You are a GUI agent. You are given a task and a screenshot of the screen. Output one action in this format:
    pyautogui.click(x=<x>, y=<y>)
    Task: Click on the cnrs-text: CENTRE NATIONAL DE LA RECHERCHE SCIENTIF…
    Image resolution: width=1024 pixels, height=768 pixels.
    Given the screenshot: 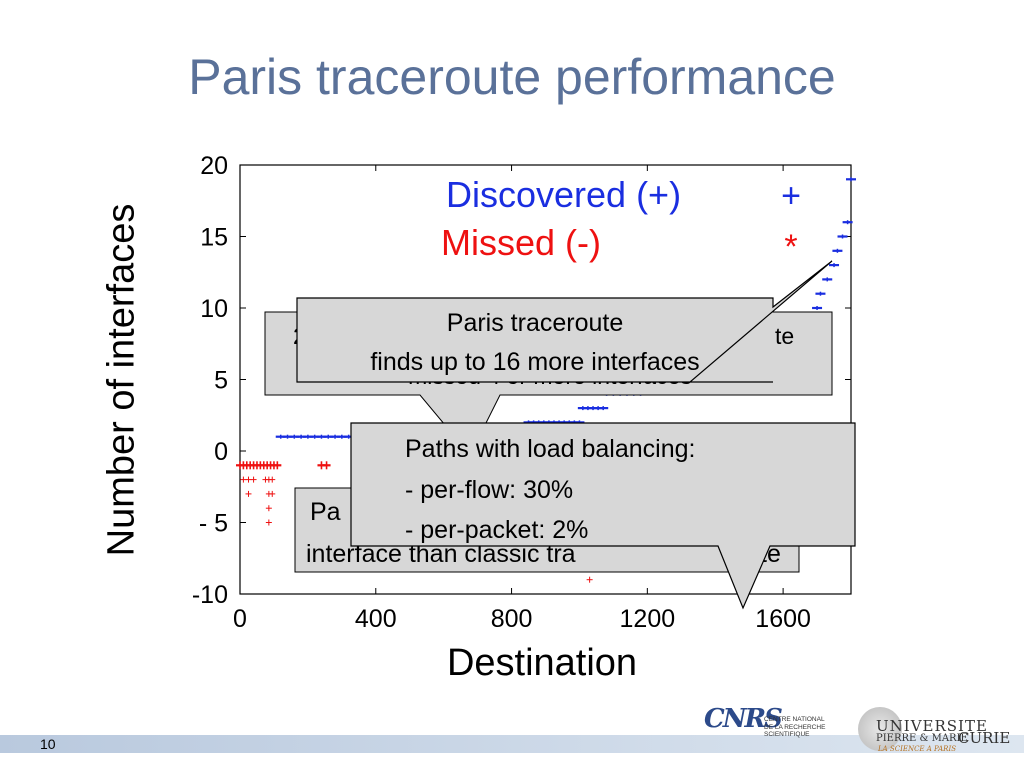 What is the action you would take?
    pyautogui.click(x=799, y=727)
    